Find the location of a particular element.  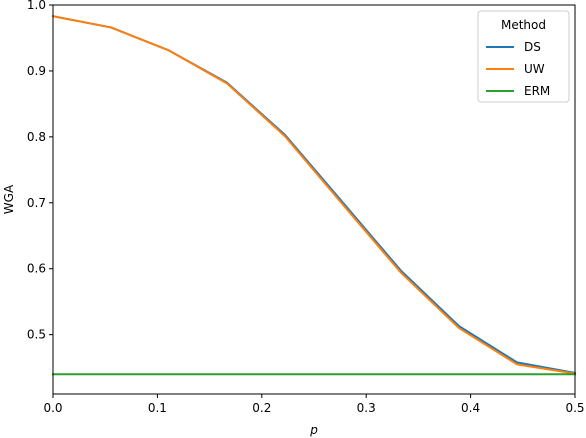

legend-label-ds: DS is located at coordinates (532, 47).